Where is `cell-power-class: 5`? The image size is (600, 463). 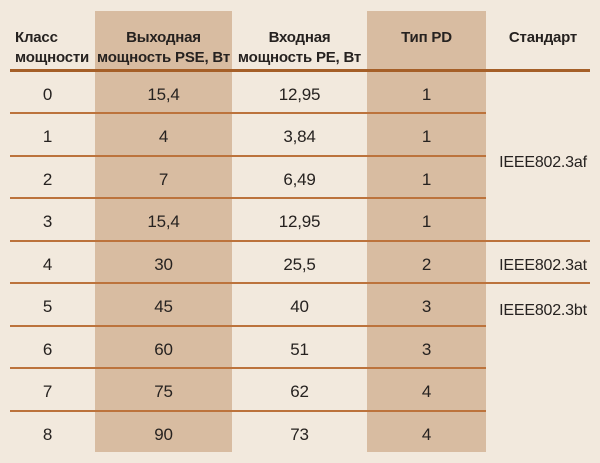
cell-power-class: 5 is located at coordinates (47, 306).